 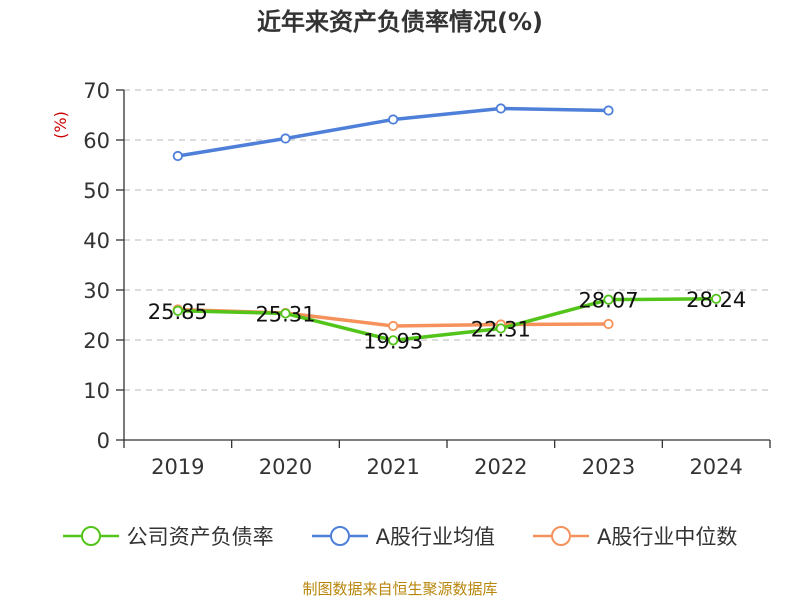 I want to click on data-label: 19.93, so click(x=393, y=341).